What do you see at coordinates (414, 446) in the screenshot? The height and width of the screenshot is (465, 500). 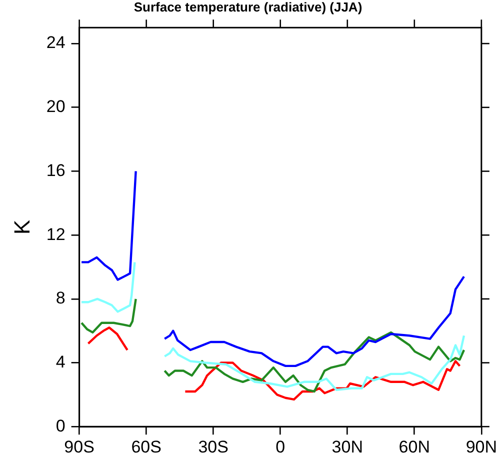 I see `x-tick-label: 60N` at bounding box center [414, 446].